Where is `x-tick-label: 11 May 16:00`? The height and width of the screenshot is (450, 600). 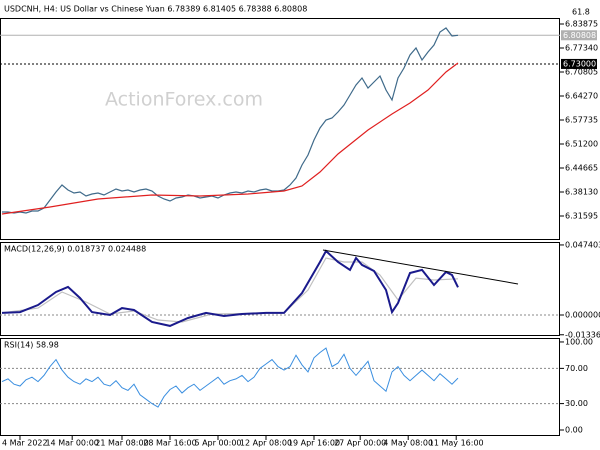 x-tick-label: 11 May 16:00 is located at coordinates (456, 443).